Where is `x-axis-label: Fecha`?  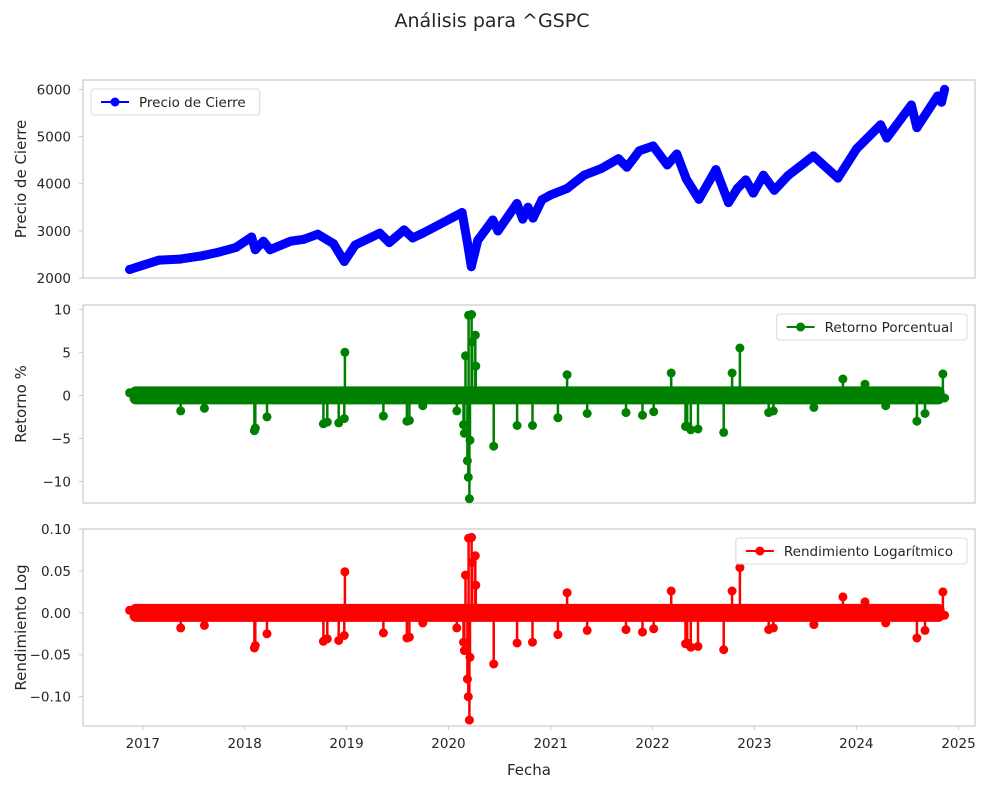
x-axis-label: Fecha is located at coordinates (529, 770).